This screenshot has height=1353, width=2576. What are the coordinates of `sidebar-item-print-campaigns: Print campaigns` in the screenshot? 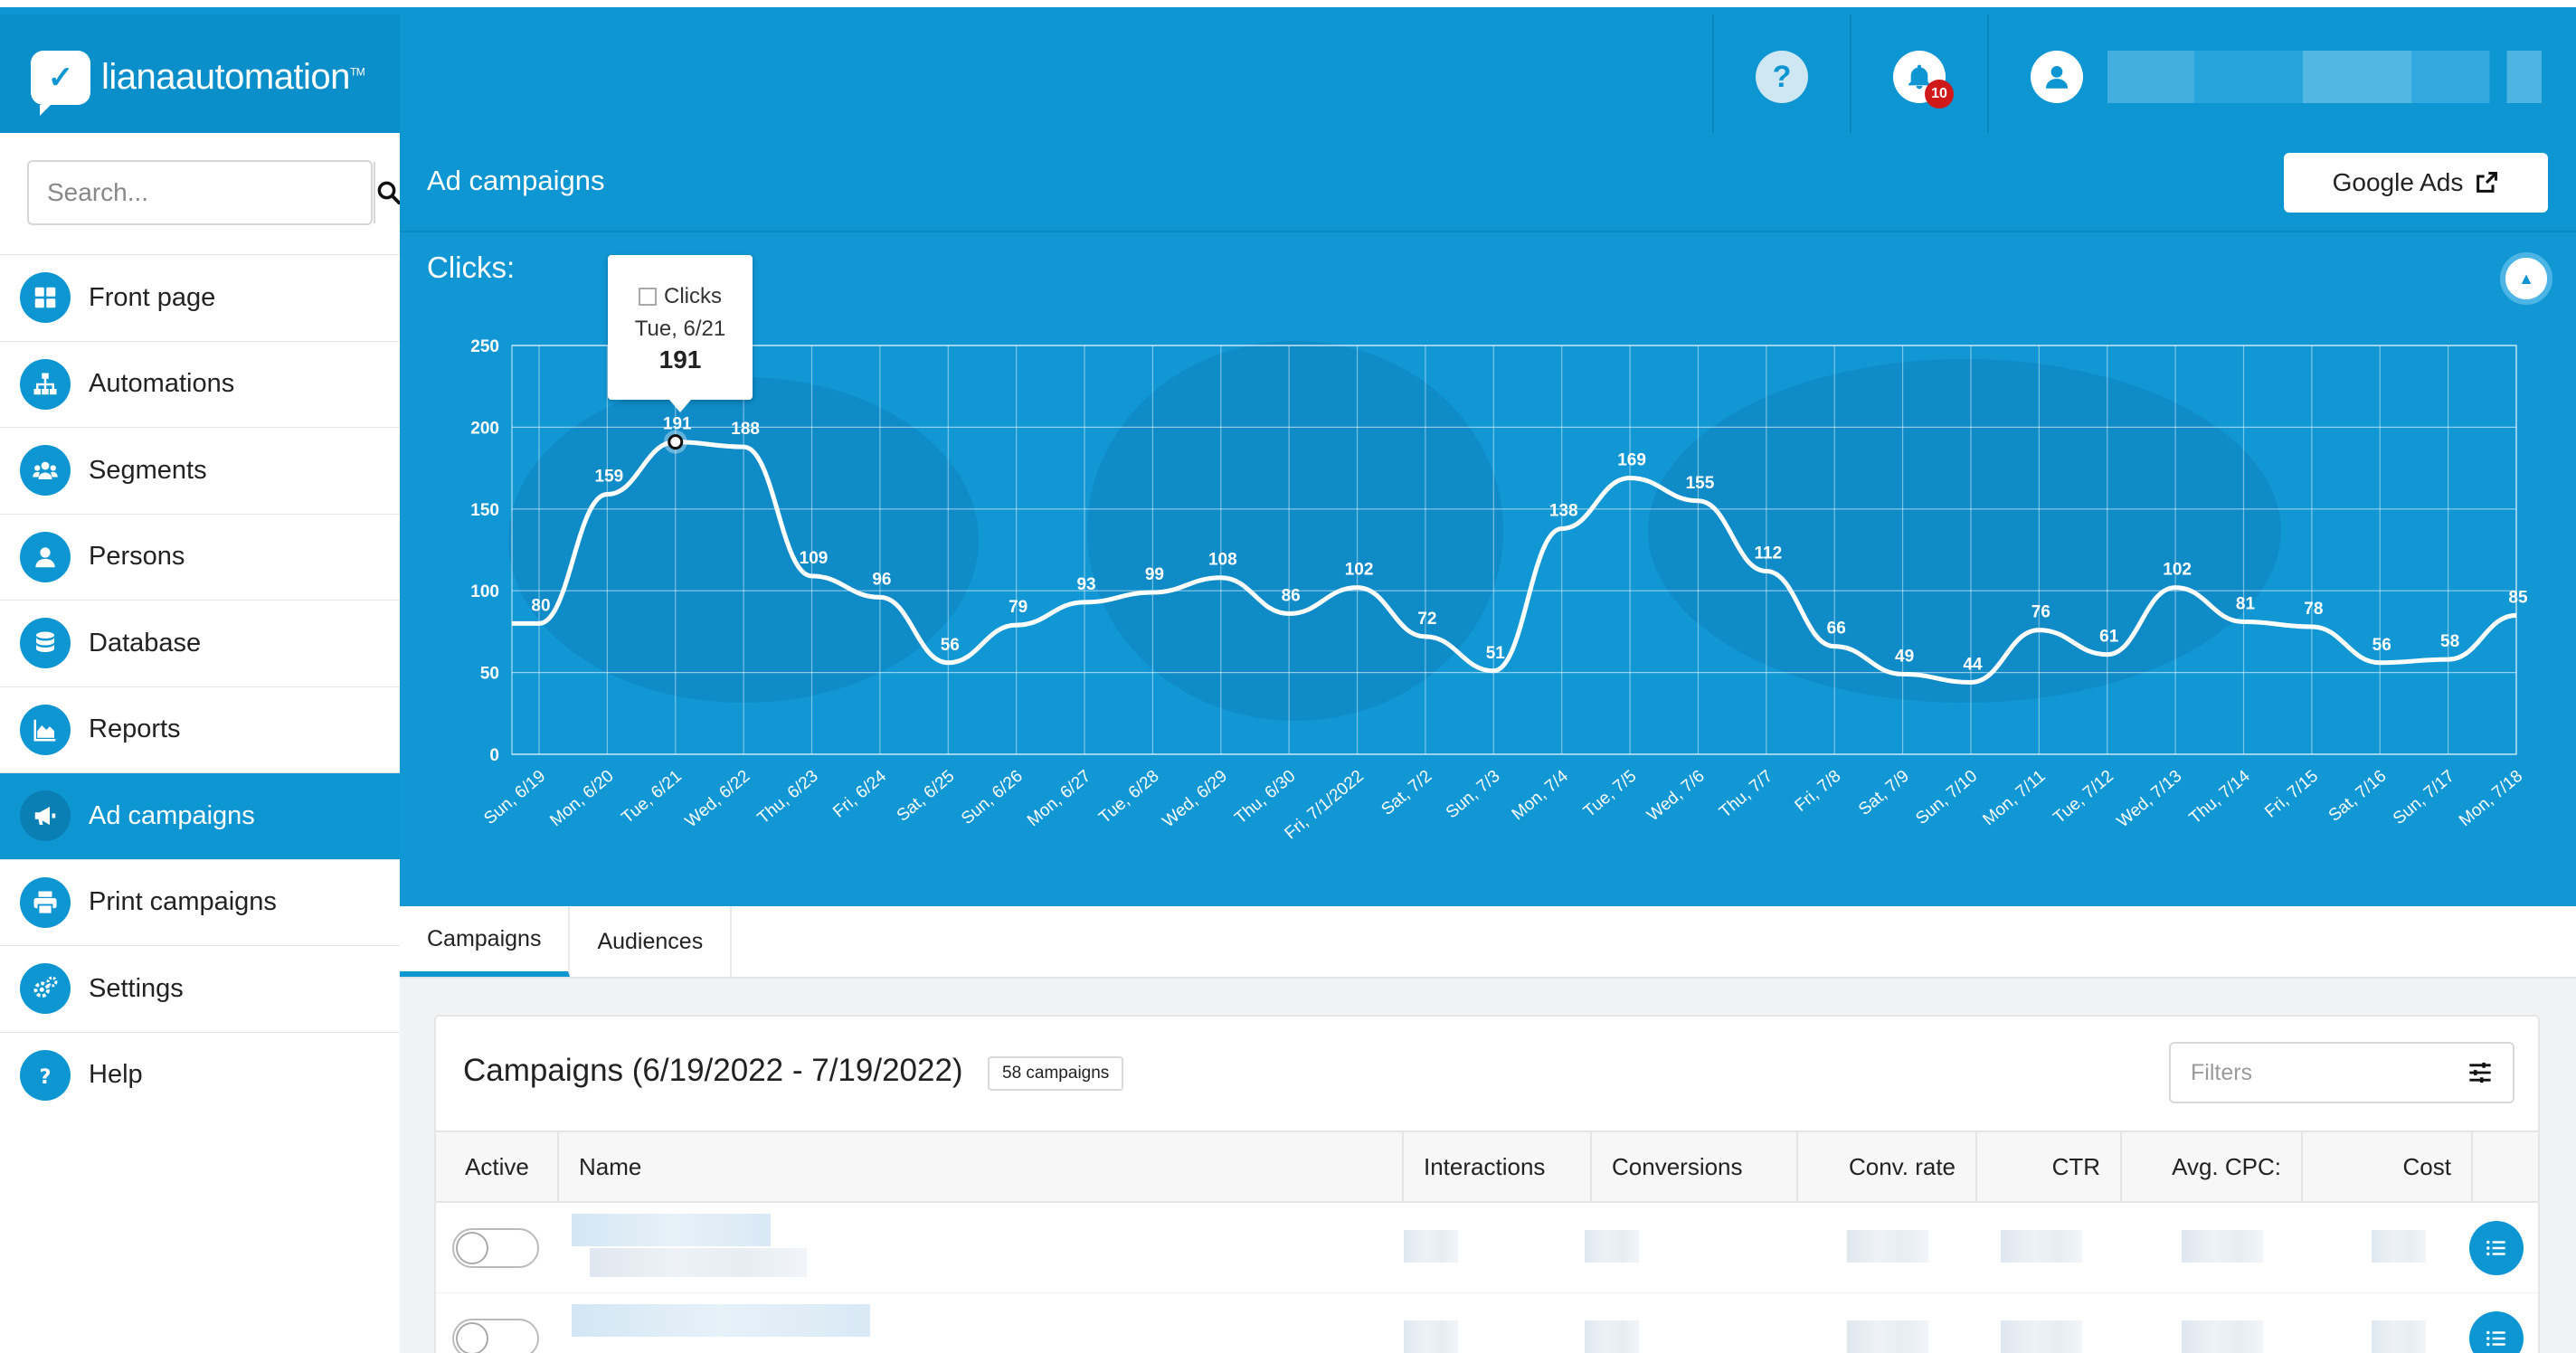 It's located at (200, 902).